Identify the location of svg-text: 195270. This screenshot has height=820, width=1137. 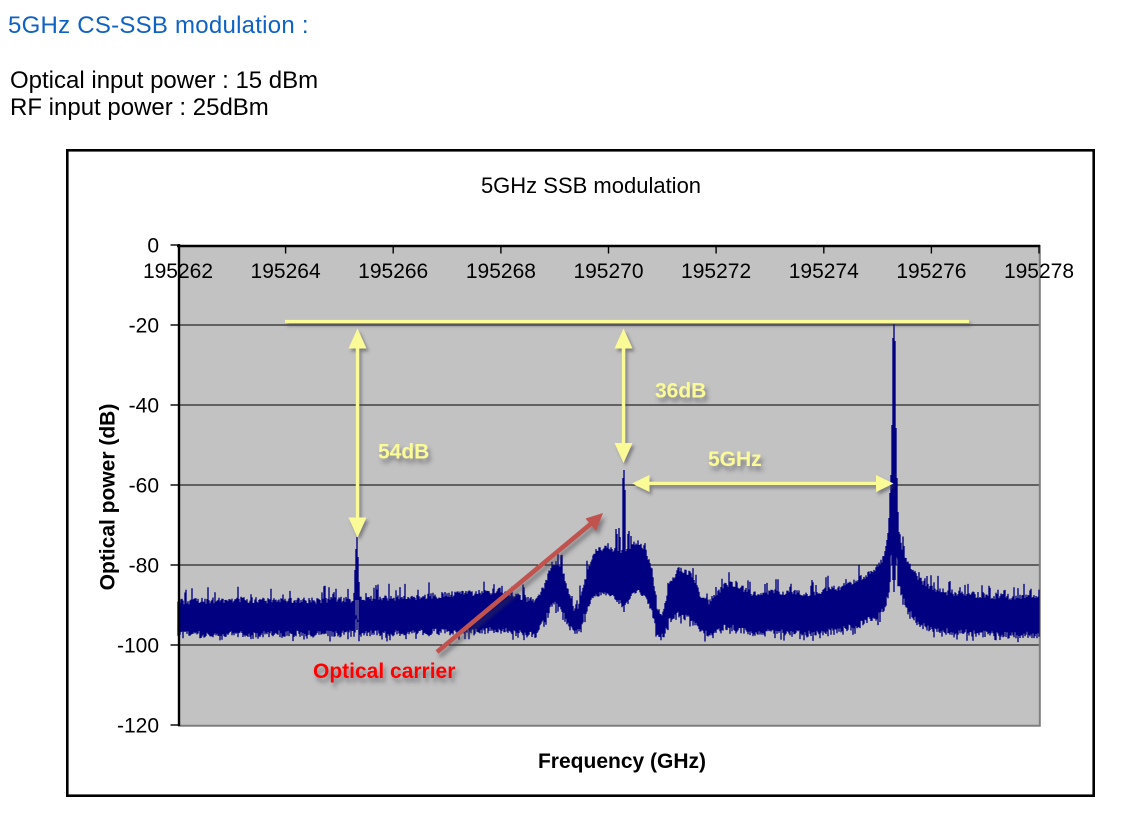
(608, 271).